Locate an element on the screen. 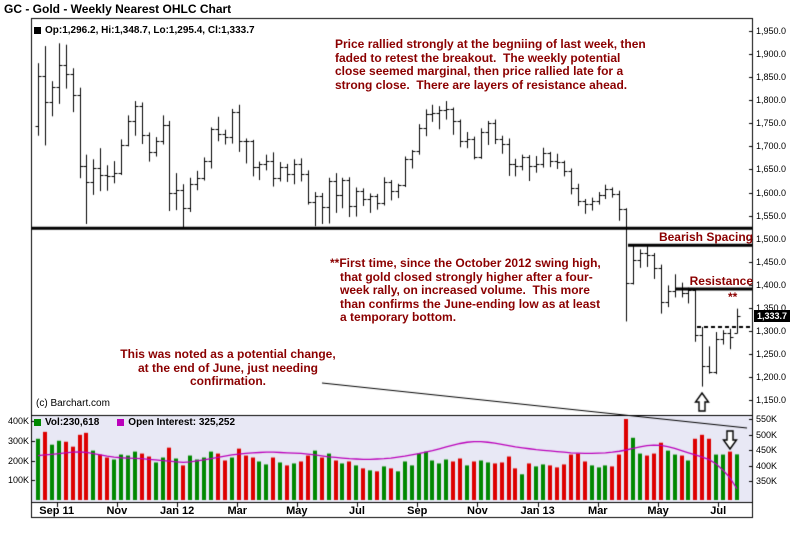  bearish-spacing-label: Bearish Spacing is located at coordinates (705, 237).